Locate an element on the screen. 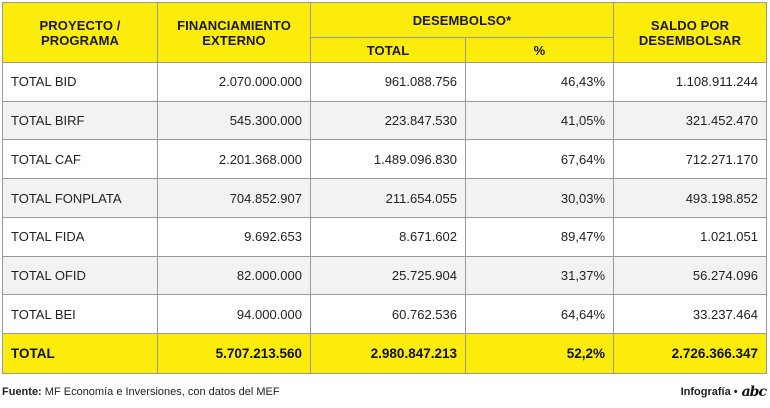 The height and width of the screenshot is (408, 770). row-desembolso-total: 25.725.904 is located at coordinates (388, 275).